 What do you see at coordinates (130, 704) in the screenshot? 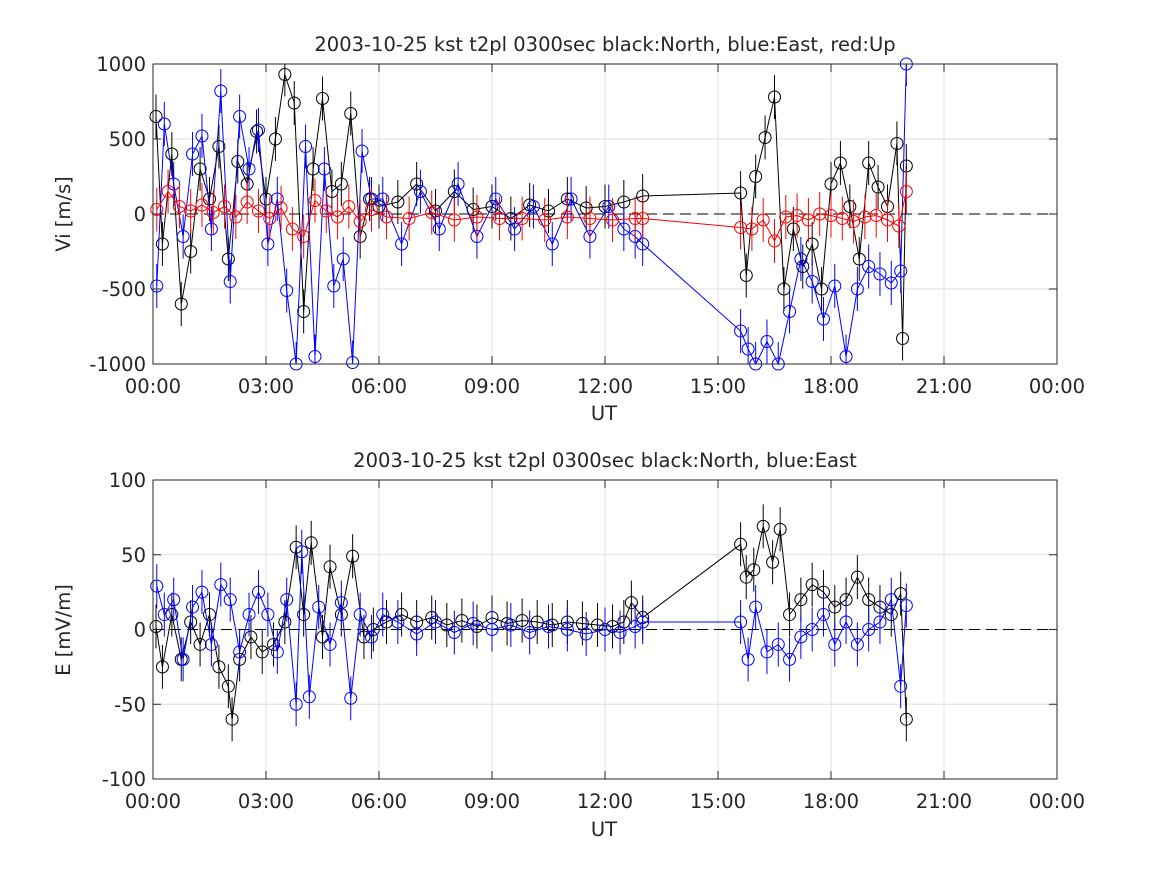
I see `y-tick-label: -50` at bounding box center [130, 704].